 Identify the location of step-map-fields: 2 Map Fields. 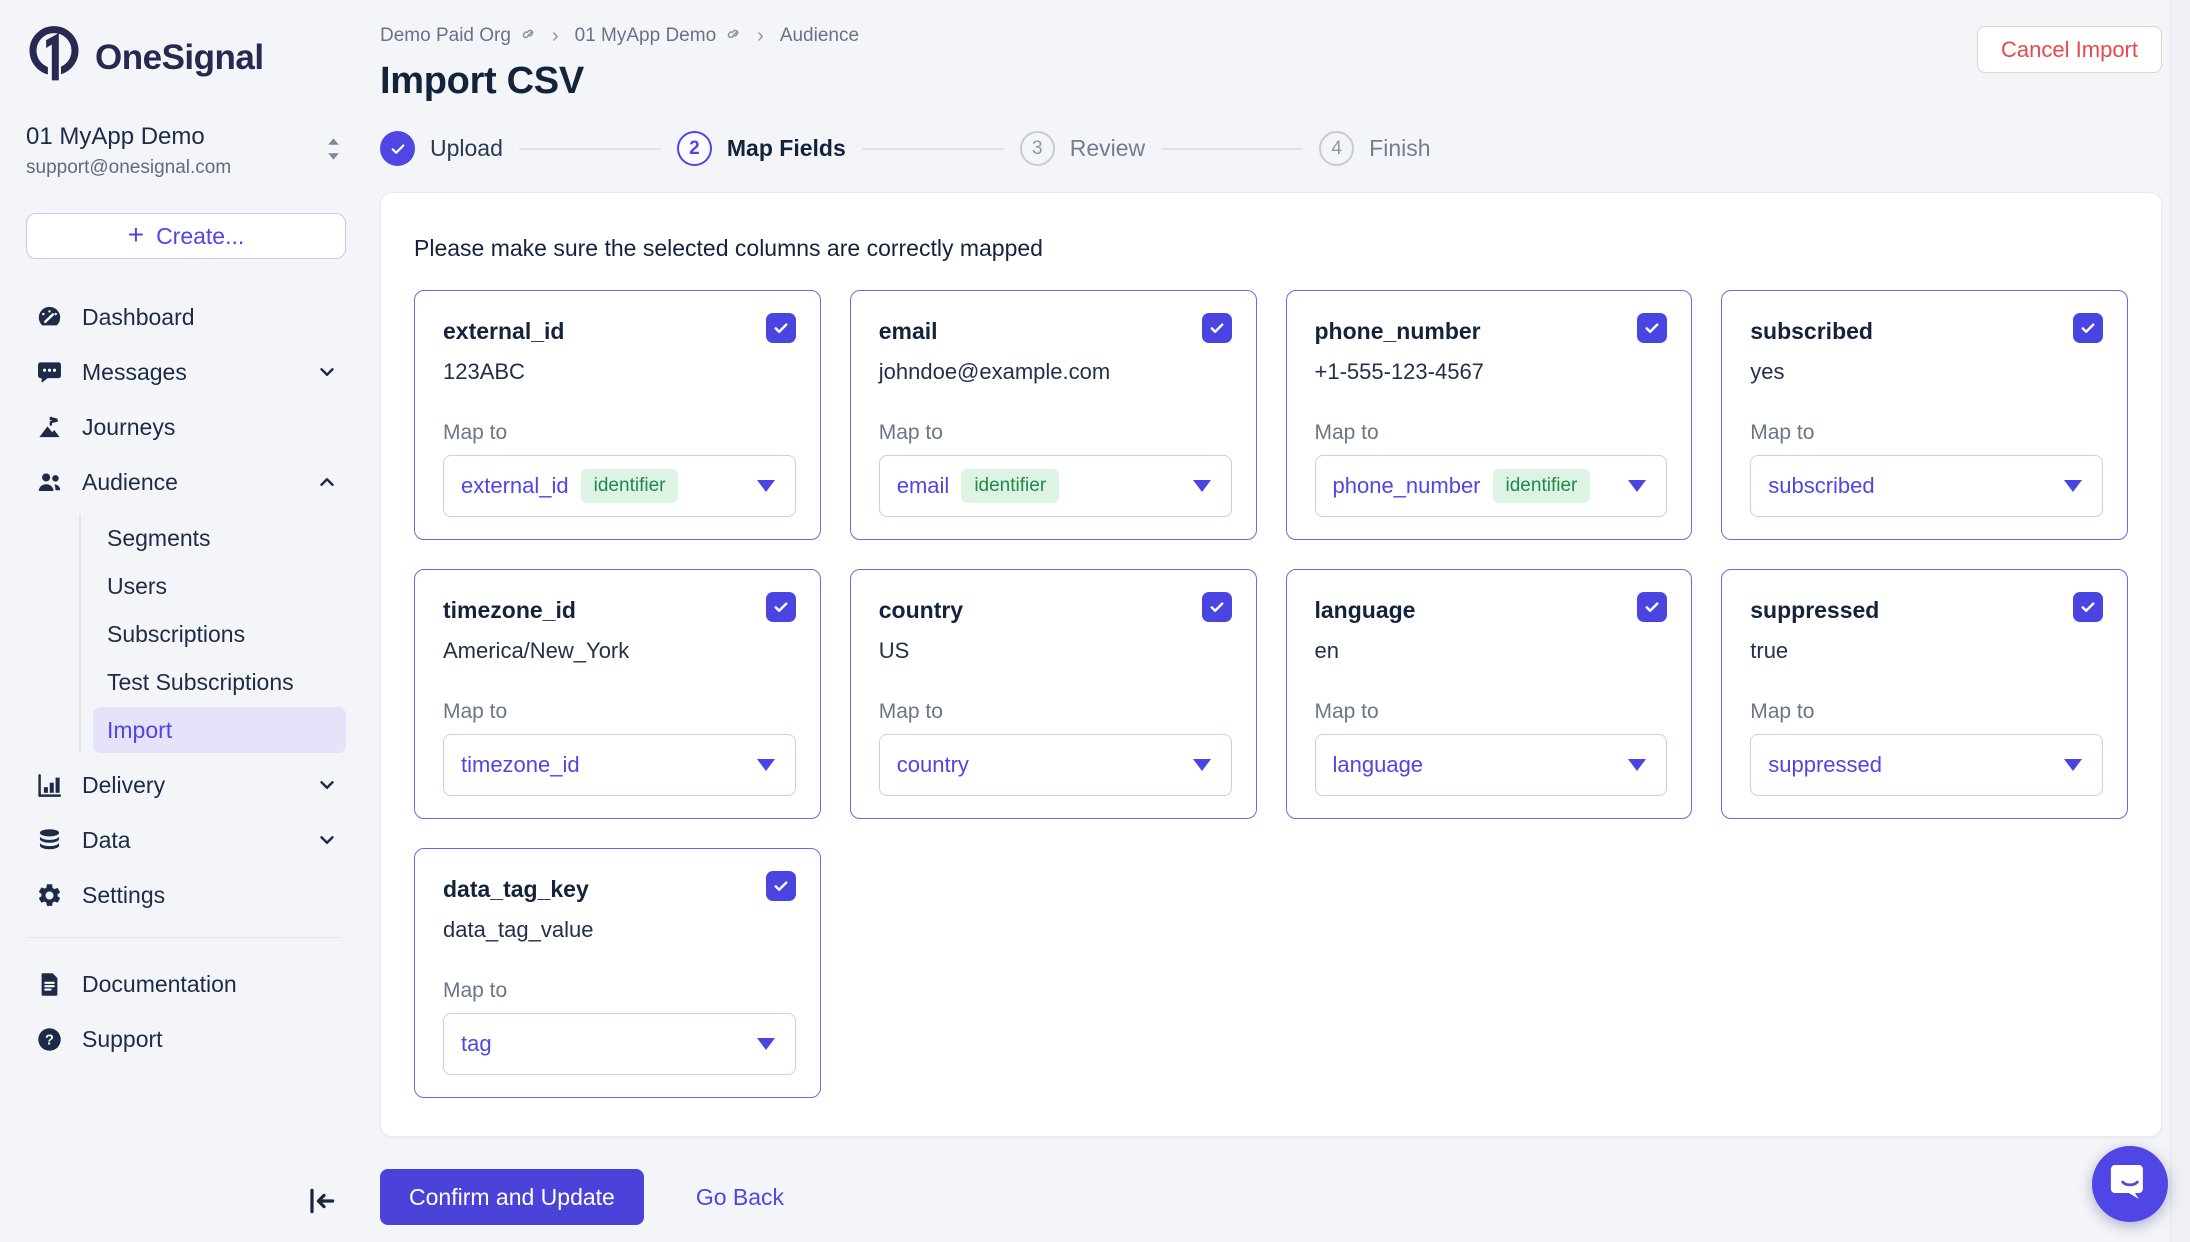
(761, 148).